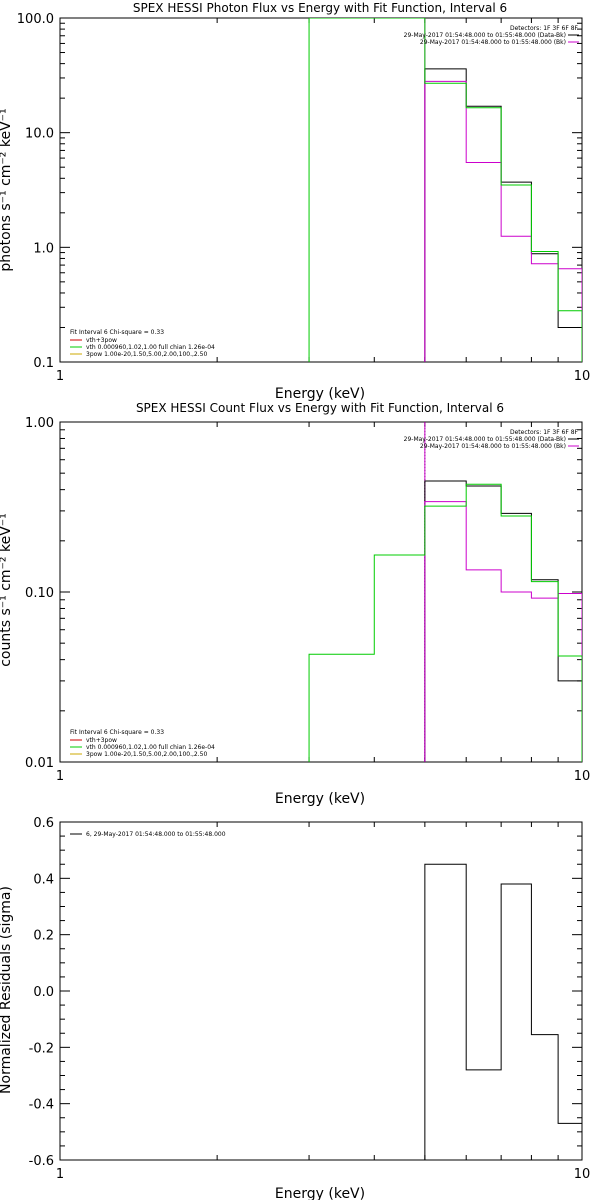 This screenshot has width=600, height=1200. I want to click on count-flux-data-bk-histogram, so click(503, 621).